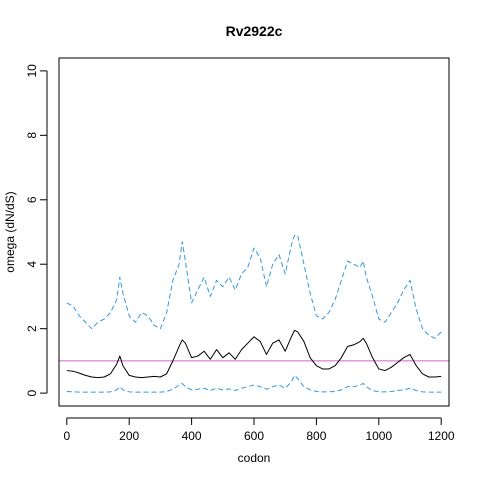  I want to click on y-tick-label: 0, so click(32, 392).